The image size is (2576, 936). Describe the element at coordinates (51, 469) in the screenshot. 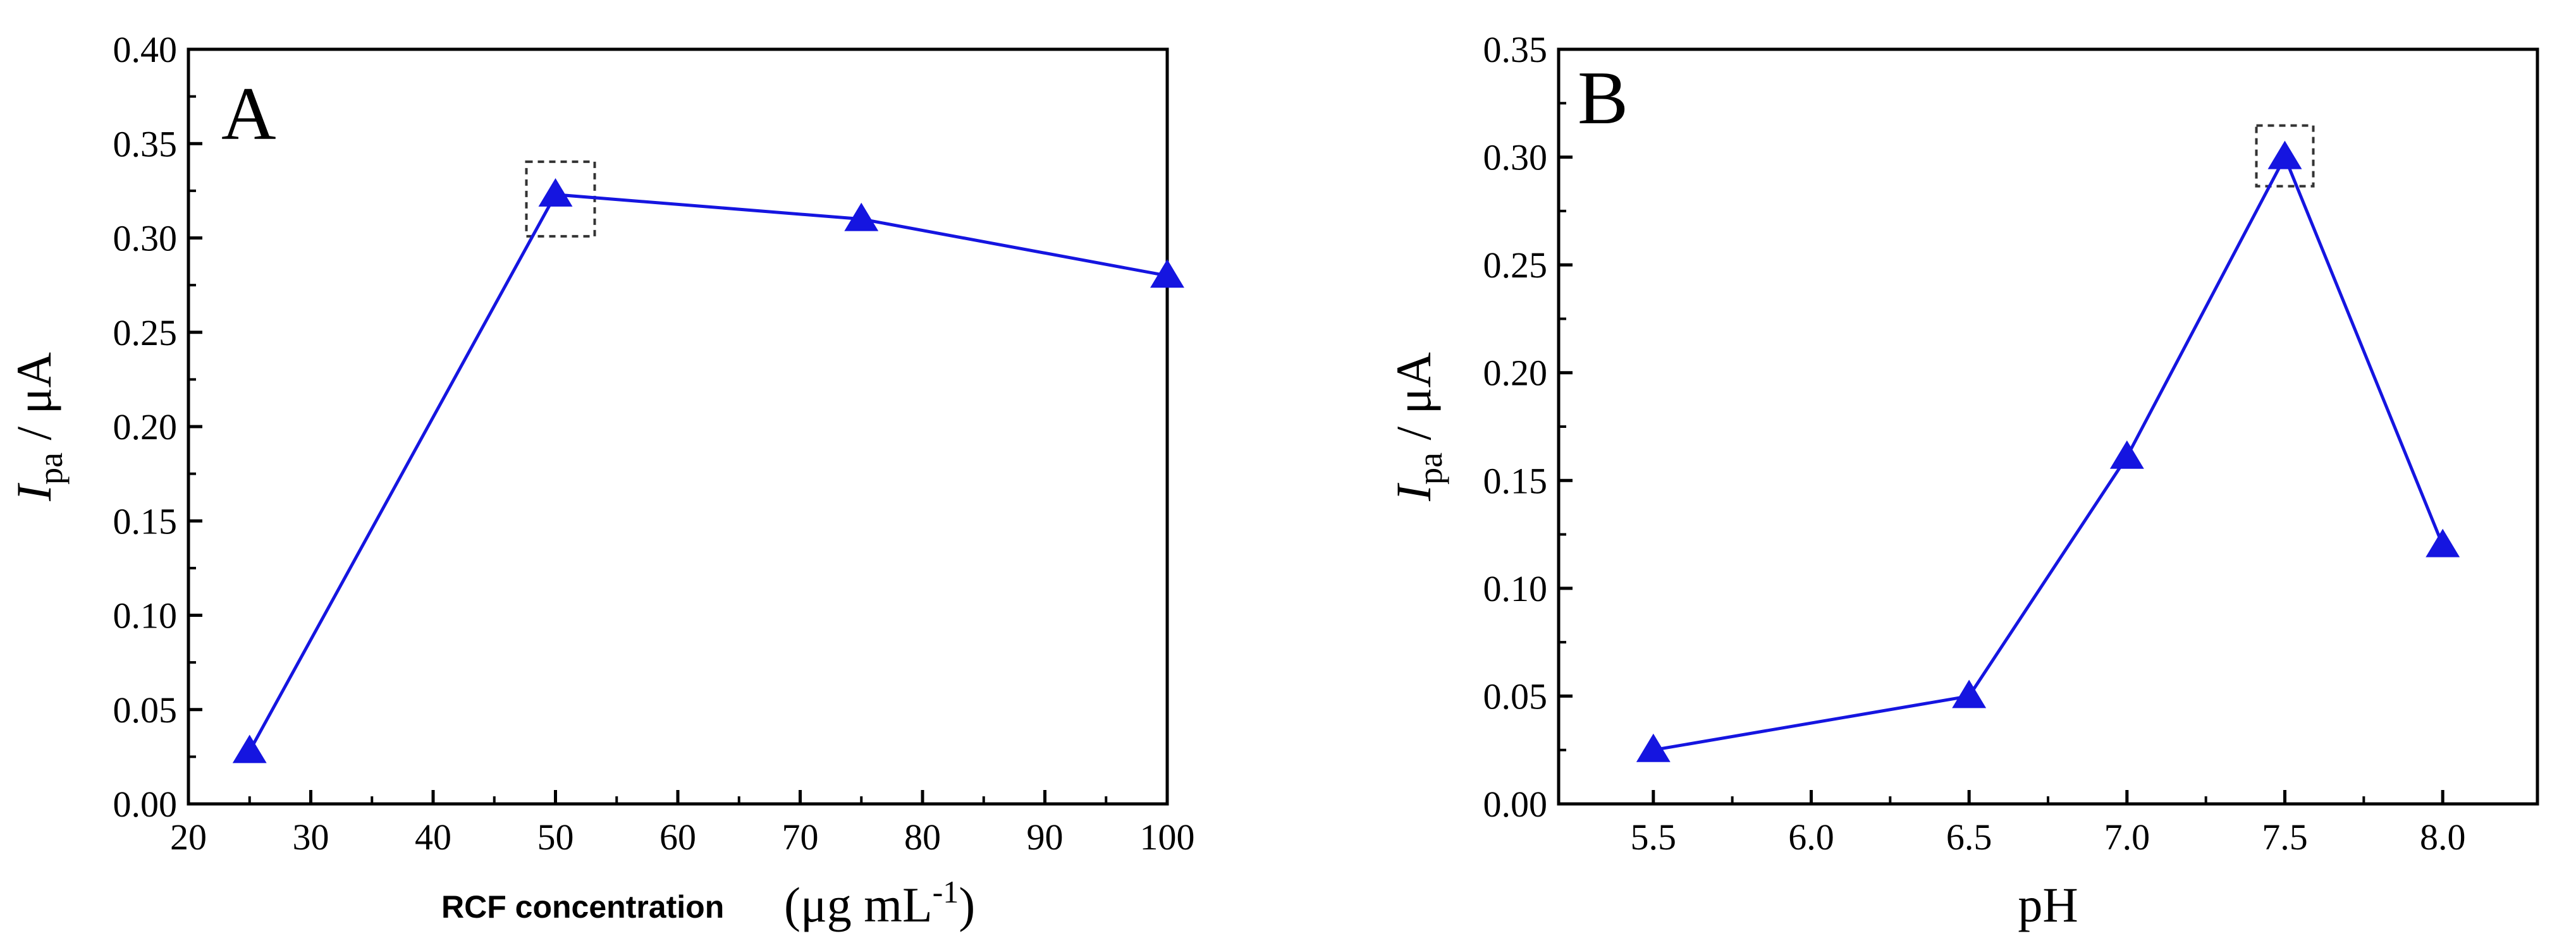

I see `y-axis-subscript-a: pa` at that location.